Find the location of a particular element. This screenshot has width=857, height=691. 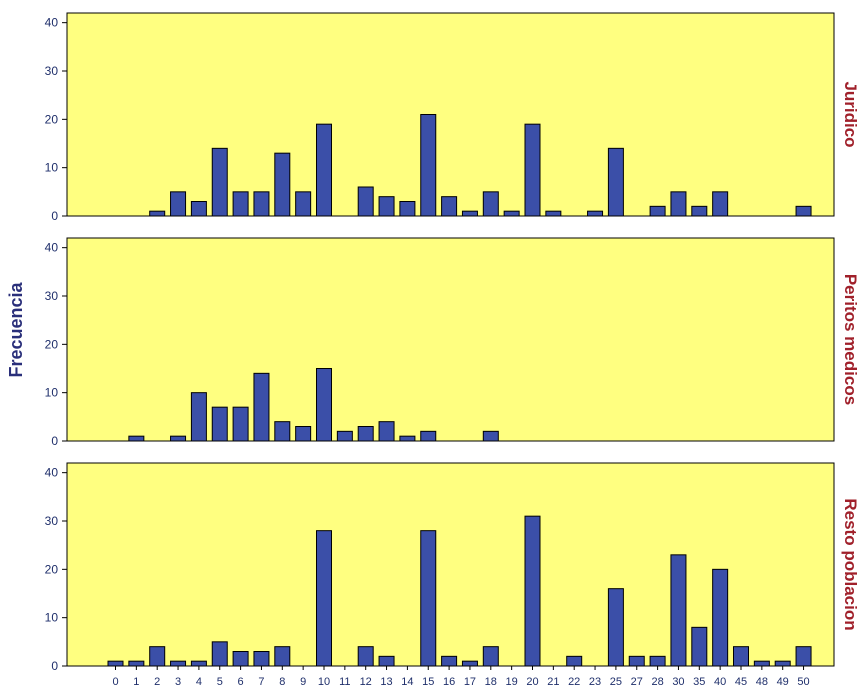

x-tick-label: 2 is located at coordinates (157, 682).